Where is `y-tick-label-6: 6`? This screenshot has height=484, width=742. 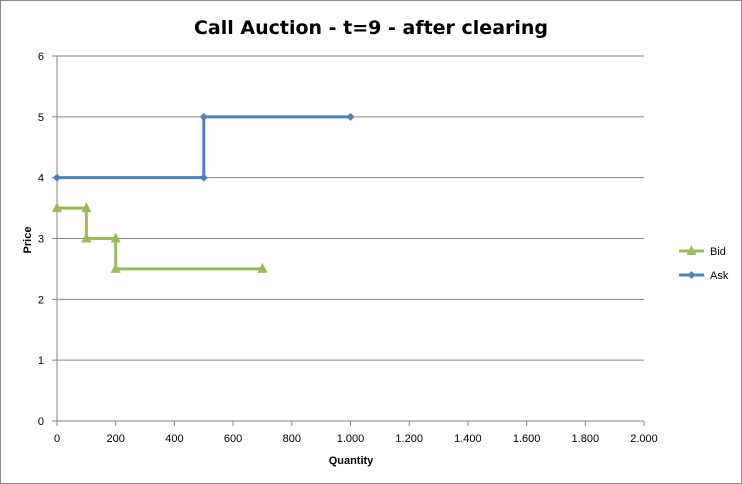
y-tick-label-6: 6 is located at coordinates (41, 57).